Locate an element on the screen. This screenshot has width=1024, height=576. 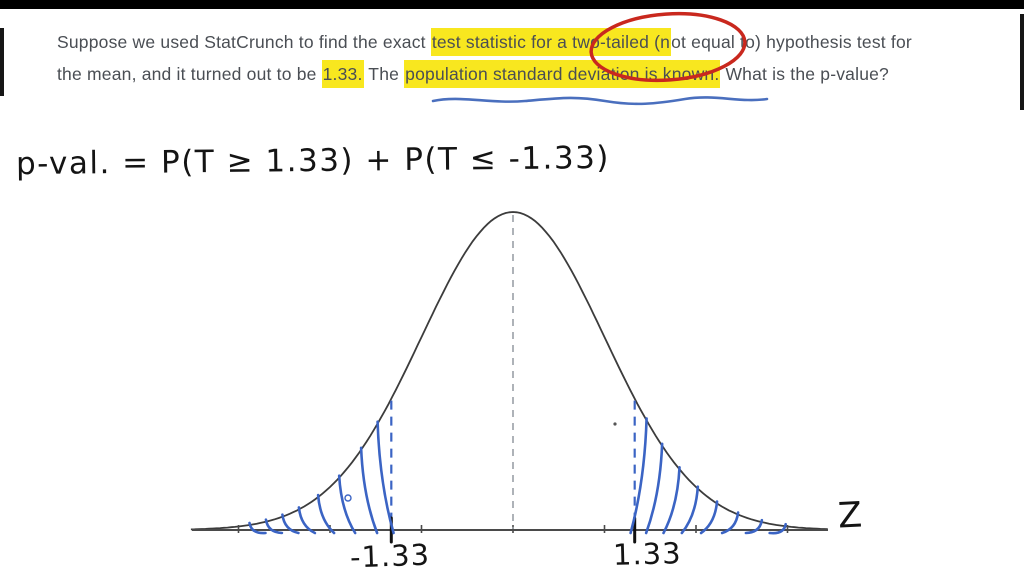
right-edge-artifact is located at coordinates (1022, 62).